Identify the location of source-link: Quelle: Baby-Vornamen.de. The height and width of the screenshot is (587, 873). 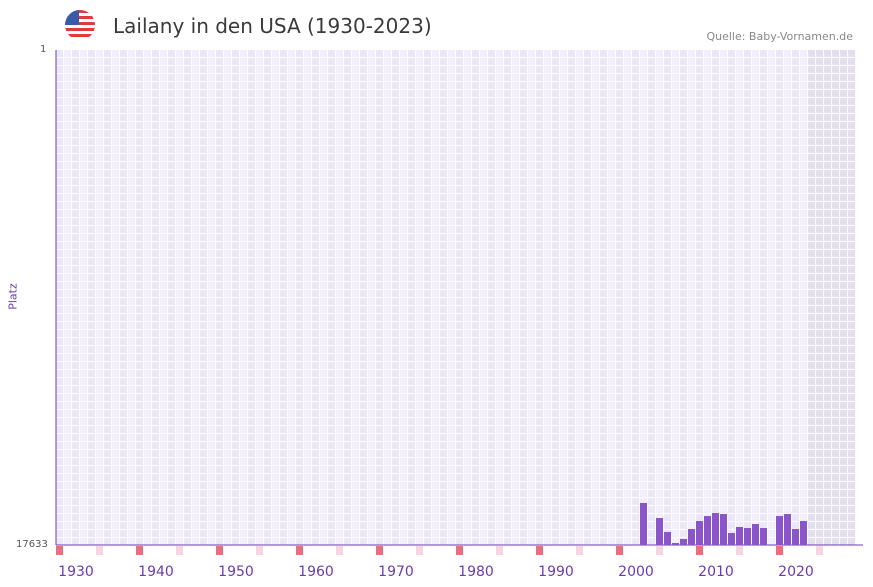
(779, 36).